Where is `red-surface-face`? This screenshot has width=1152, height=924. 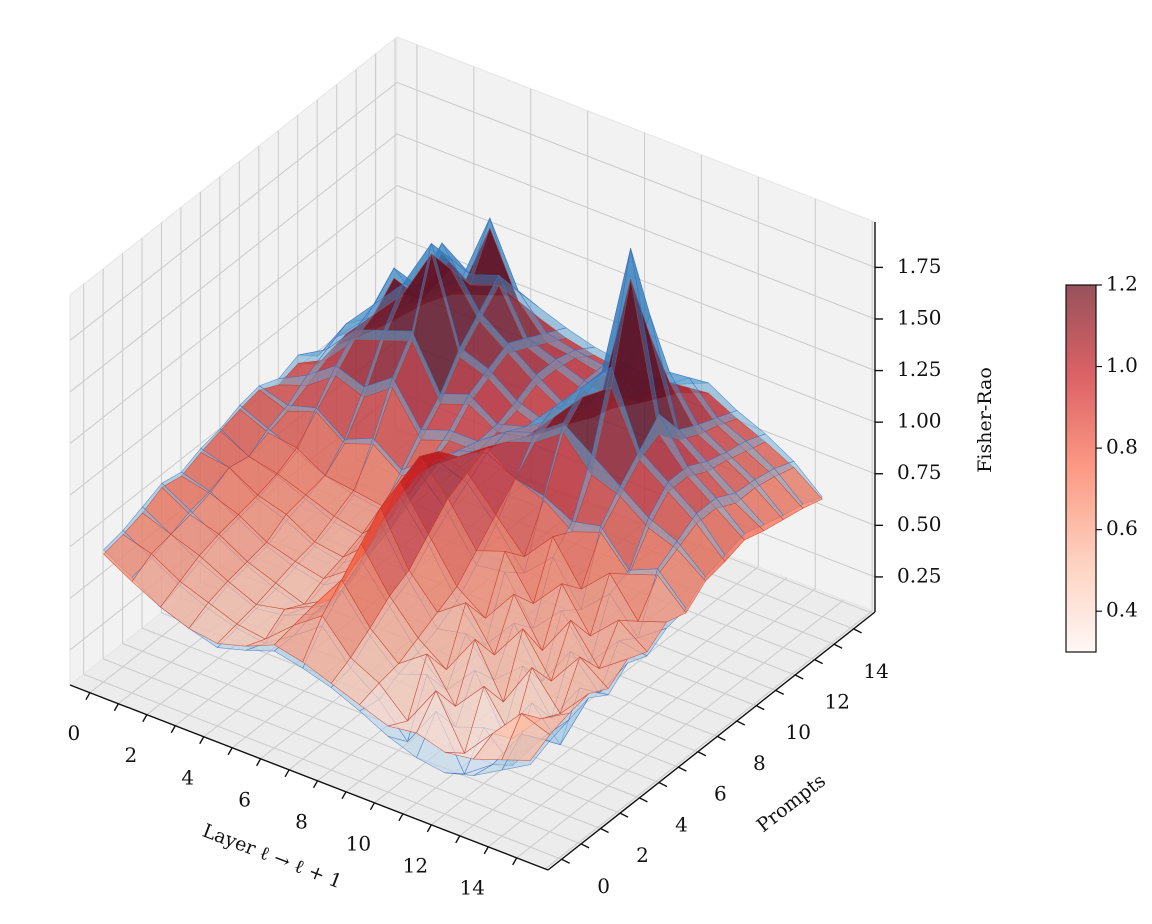 red-surface-face is located at coordinates (526, 737).